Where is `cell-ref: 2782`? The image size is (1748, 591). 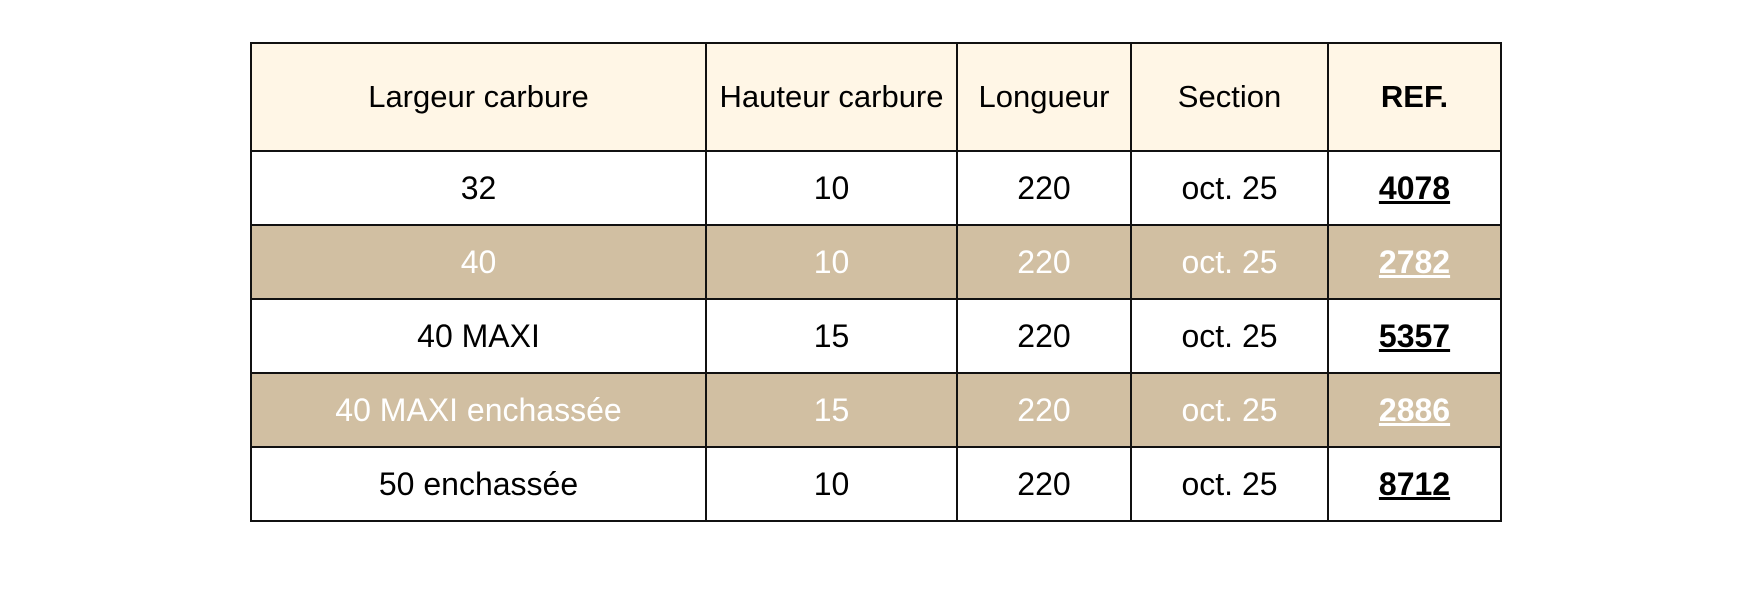 cell-ref: 2782 is located at coordinates (1414, 262).